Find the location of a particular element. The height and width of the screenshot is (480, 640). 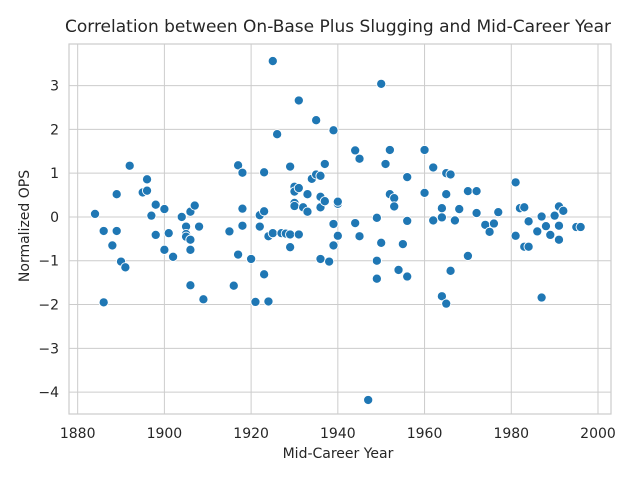

x-tick-labels: 1880 1900 1920 1940 1960 1980 2000 is located at coordinates (338, 434).